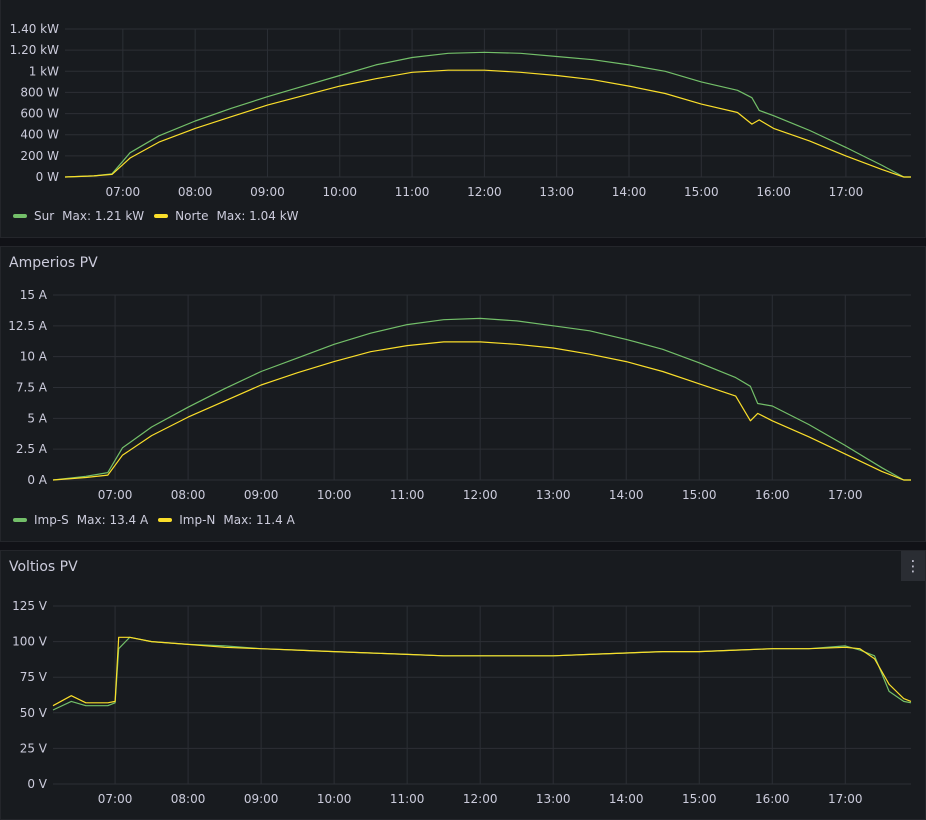 The height and width of the screenshot is (820, 926). I want to click on legend-series-name: Sur, so click(44, 216).